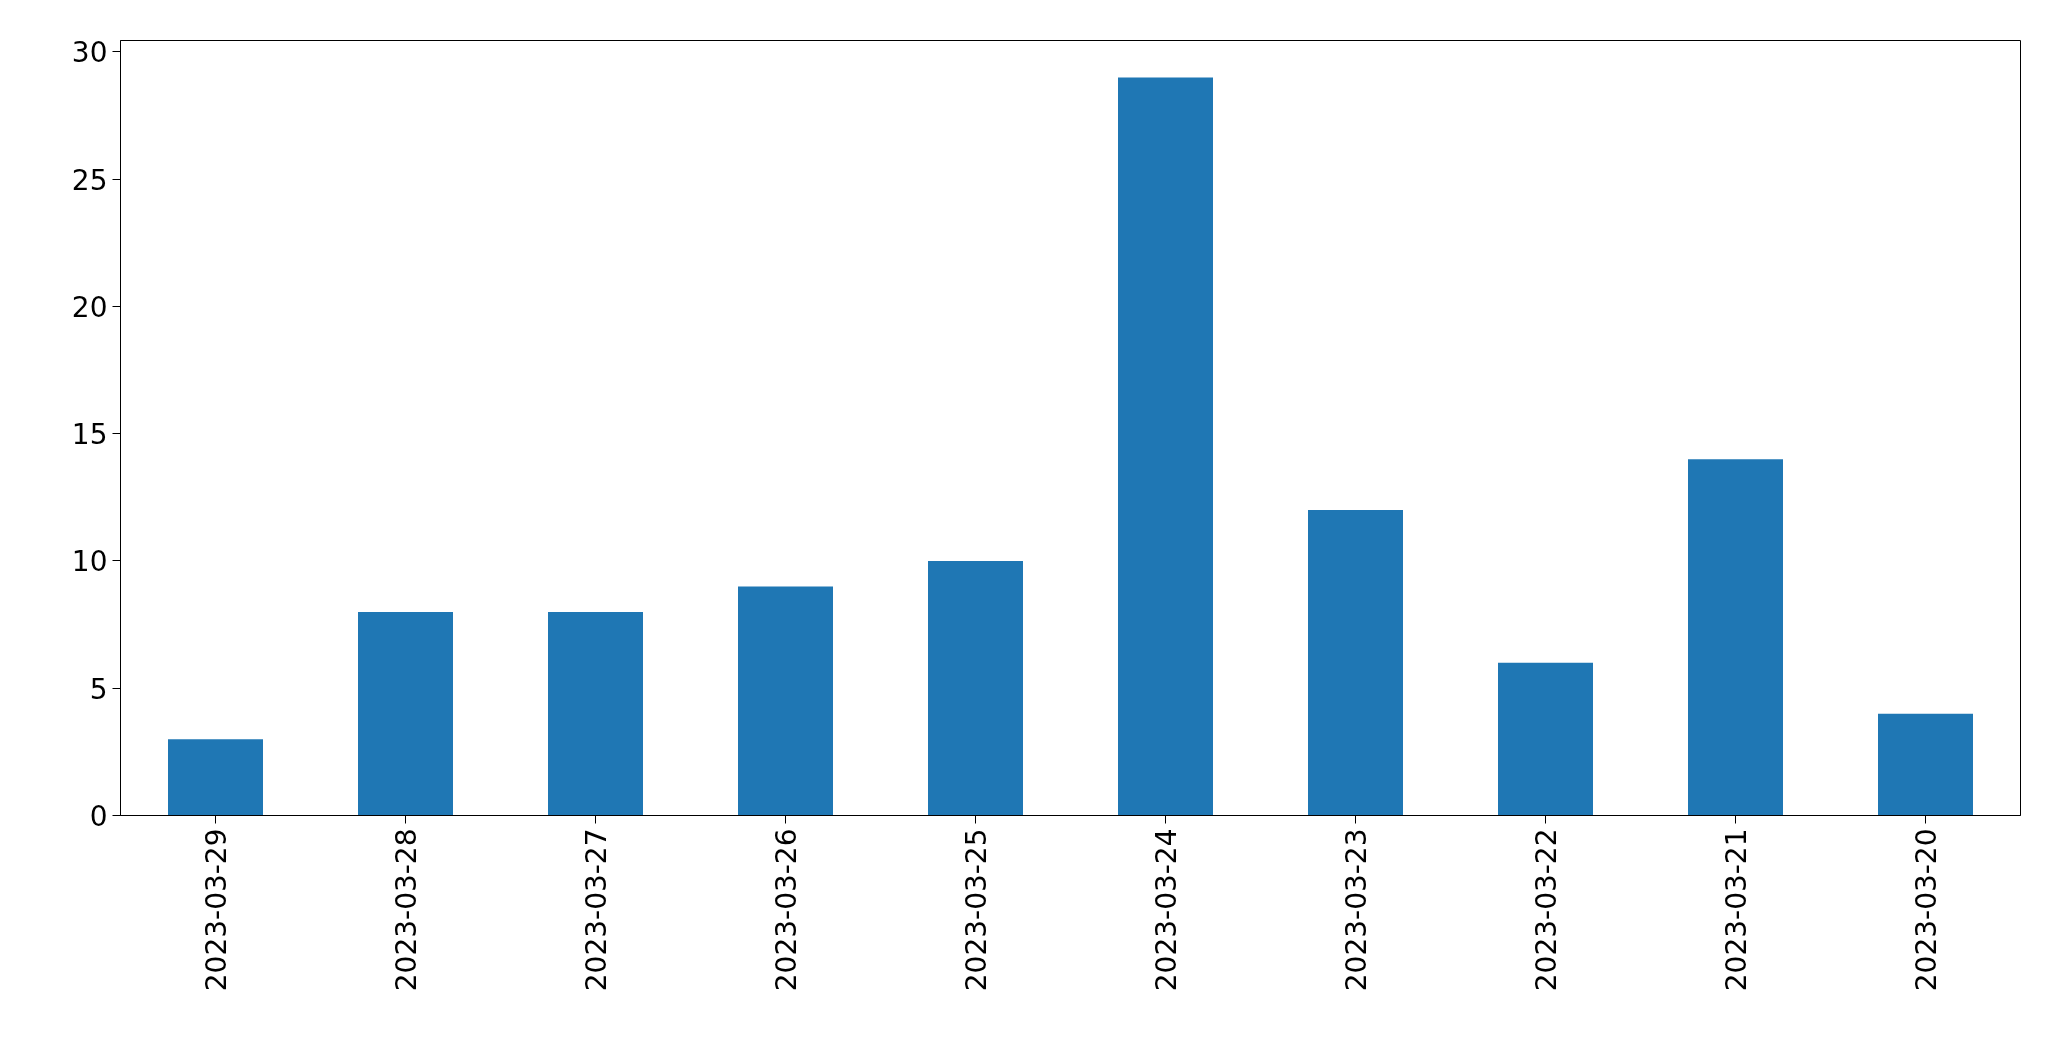 The height and width of the screenshot is (1063, 2071). What do you see at coordinates (1736, 910) in the screenshot?
I see `x-tick-label: 2023-03-21` at bounding box center [1736, 910].